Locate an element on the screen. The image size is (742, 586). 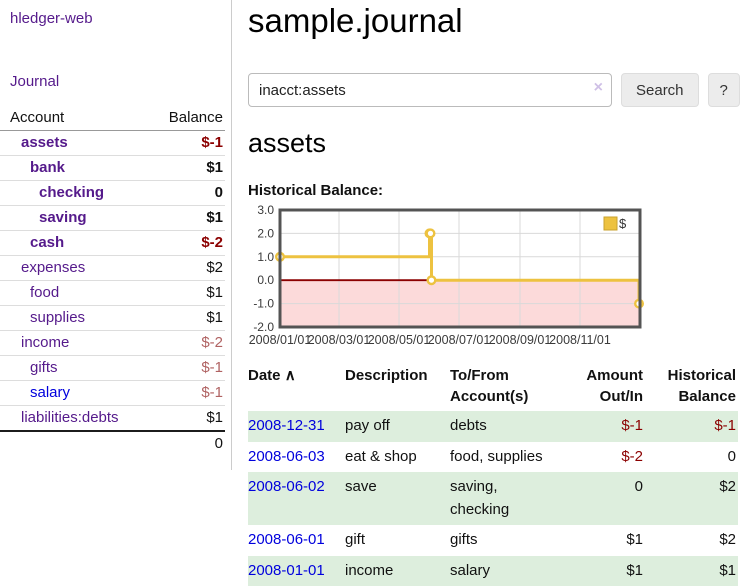
search-box: × is located at coordinates (430, 90).